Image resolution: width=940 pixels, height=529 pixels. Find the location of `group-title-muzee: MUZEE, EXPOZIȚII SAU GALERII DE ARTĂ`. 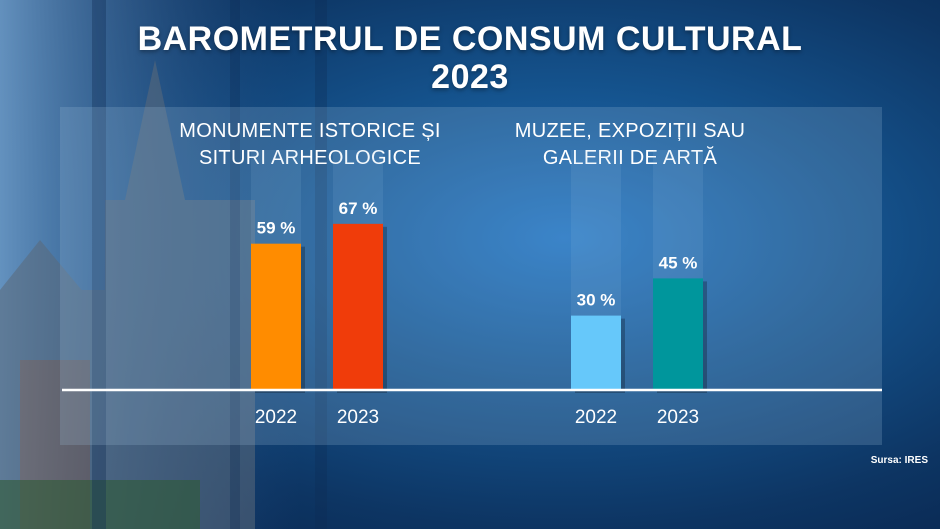

group-title-muzee: MUZEE, EXPOZIȚII SAU GALERII DE ARTĂ is located at coordinates (630, 145).